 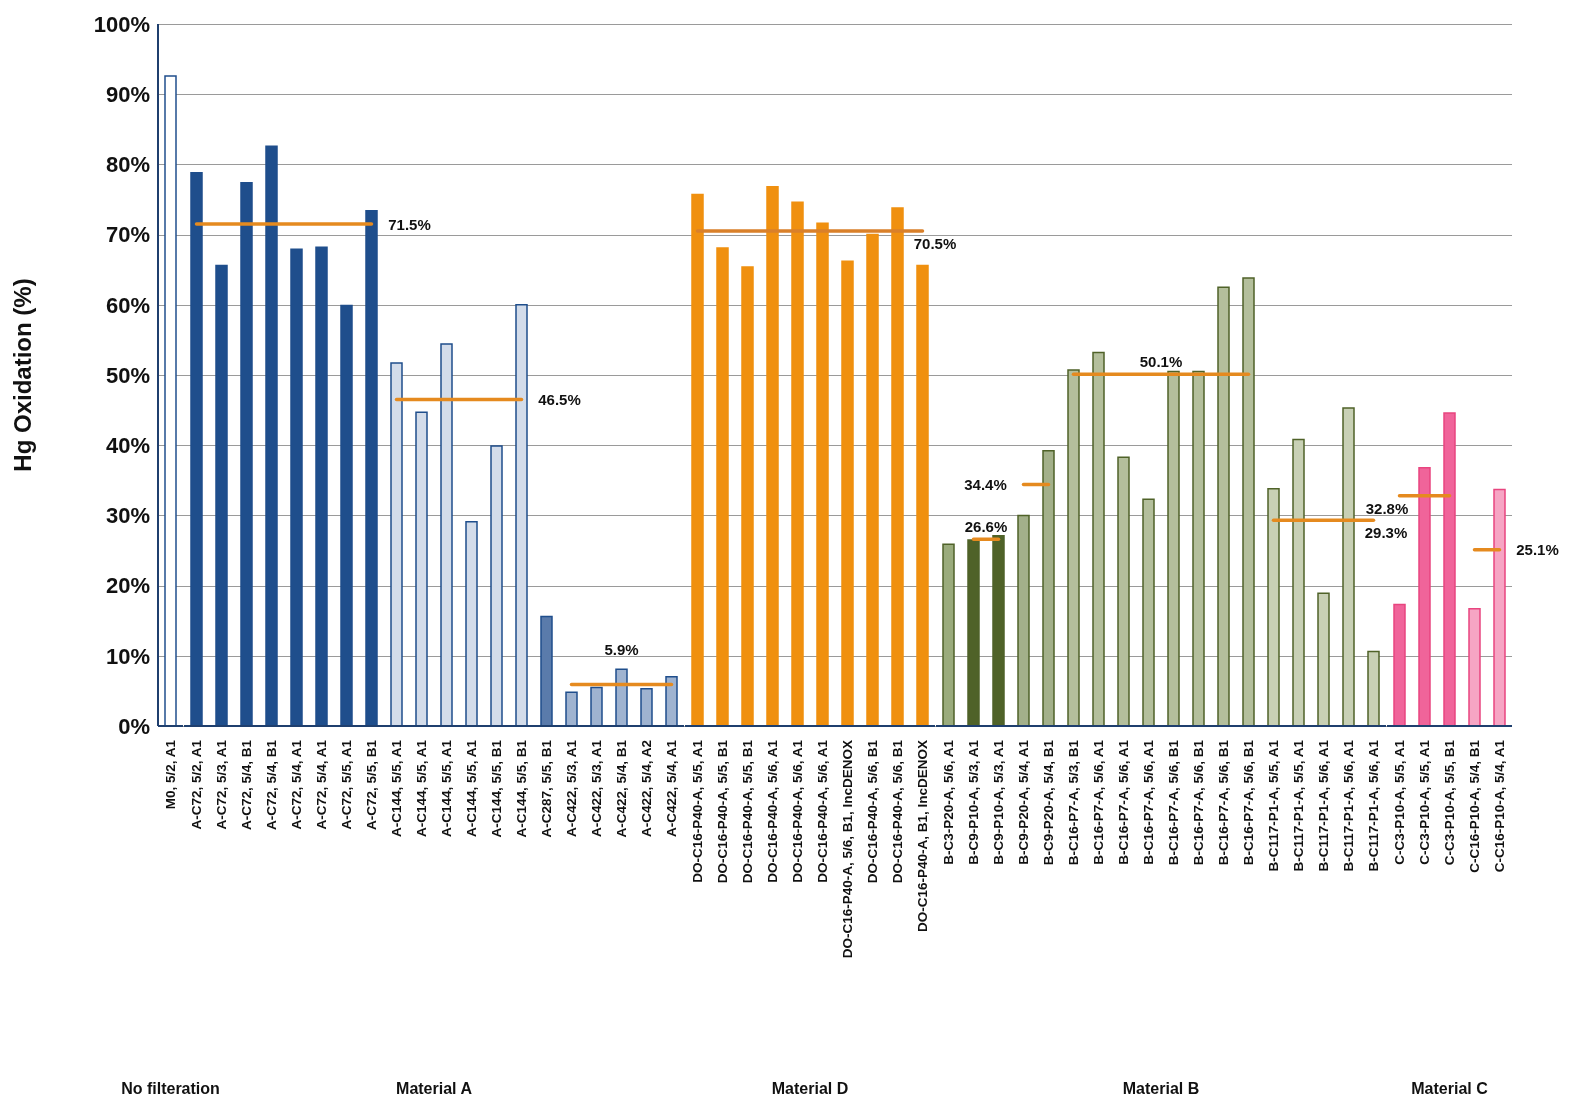 What do you see at coordinates (922, 836) in the screenshot?
I see `x-tick-label: DO-C16-P40-A, B1, IncDENOX` at bounding box center [922, 836].